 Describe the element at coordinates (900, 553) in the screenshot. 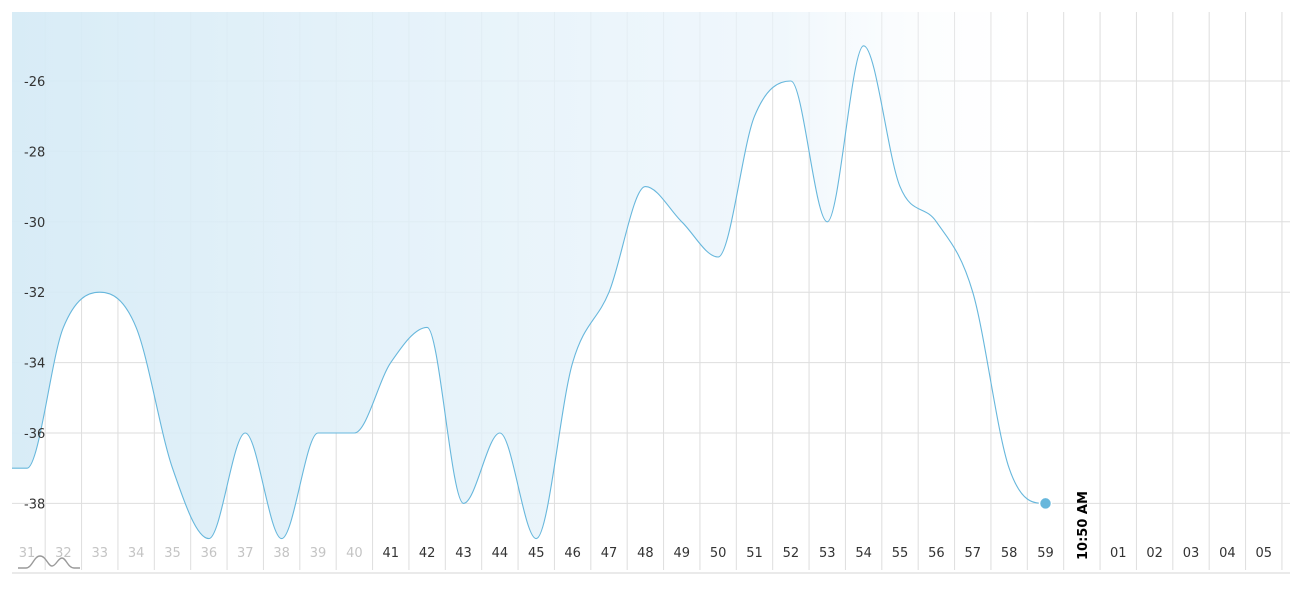

I see `x-tick-label: 55` at that location.